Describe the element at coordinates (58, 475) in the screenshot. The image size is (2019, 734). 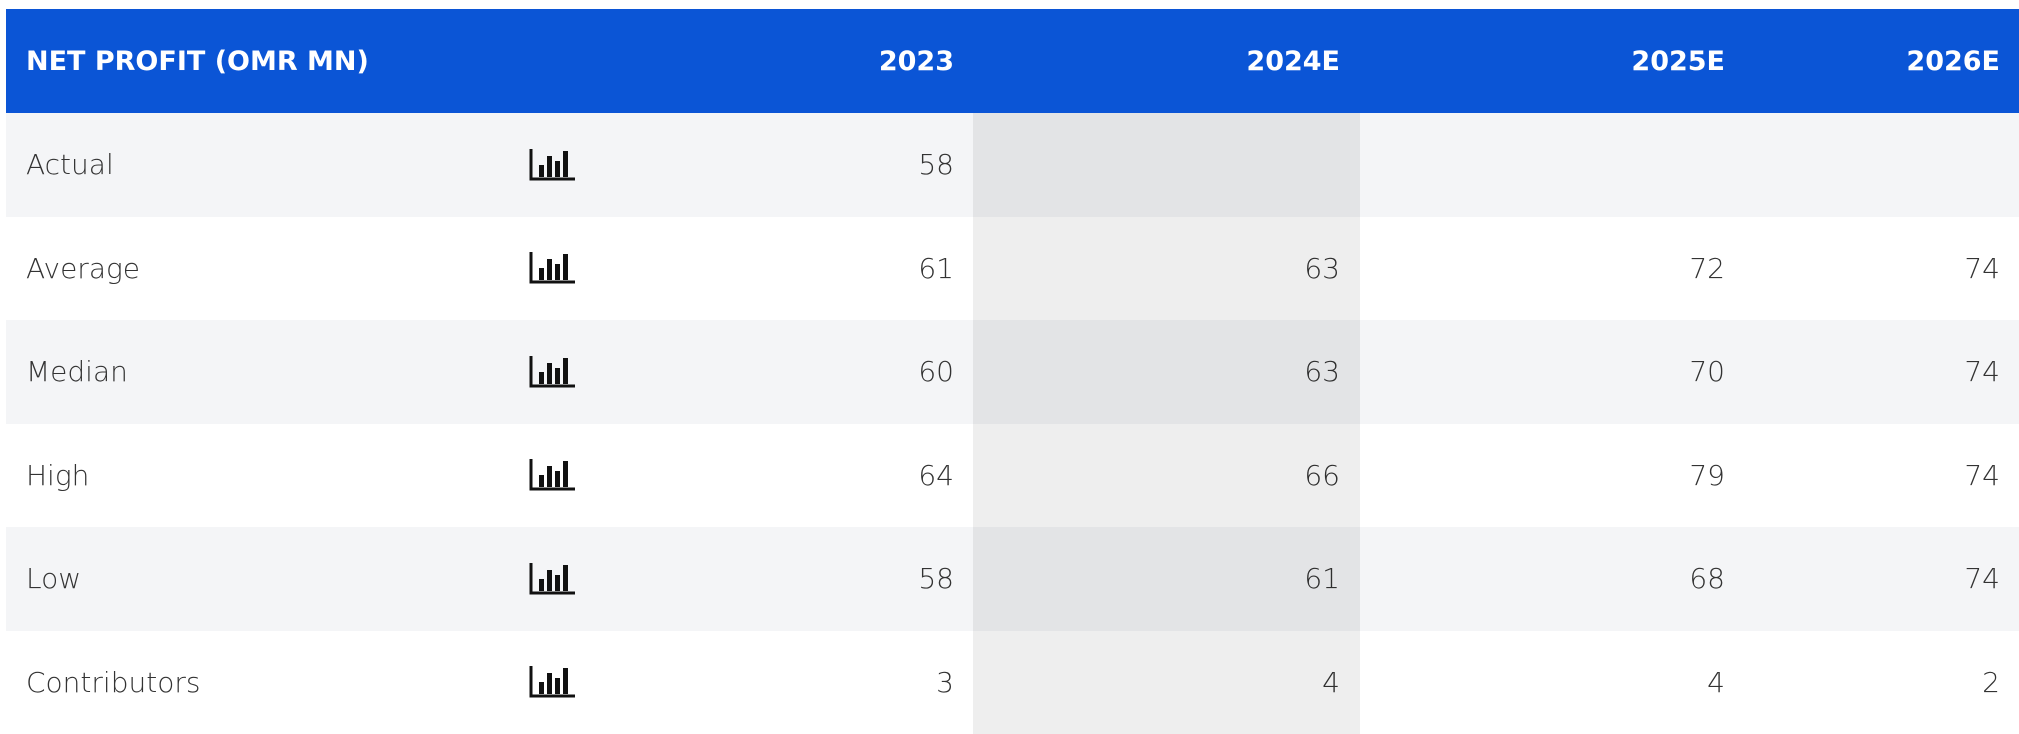
I see `row-label: High` at that location.